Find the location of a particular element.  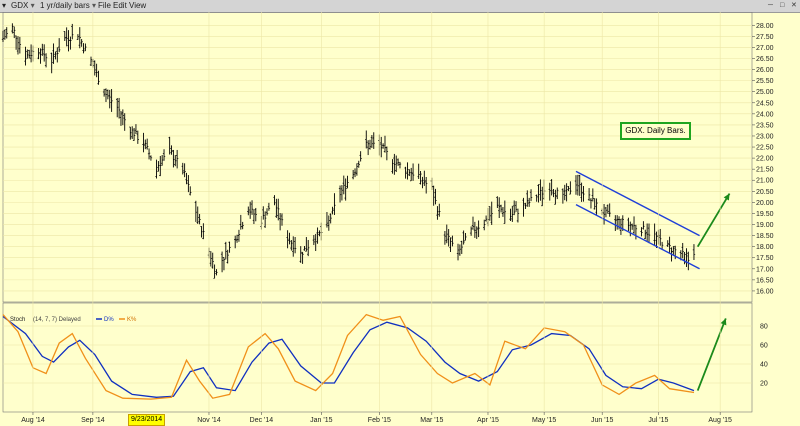

price-tick-label: 17.00 is located at coordinates (765, 269).